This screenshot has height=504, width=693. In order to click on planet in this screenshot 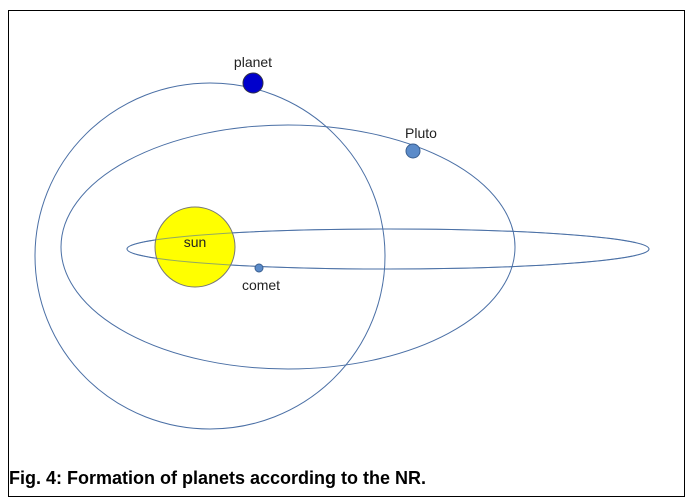, I will do `click(253, 83)`.